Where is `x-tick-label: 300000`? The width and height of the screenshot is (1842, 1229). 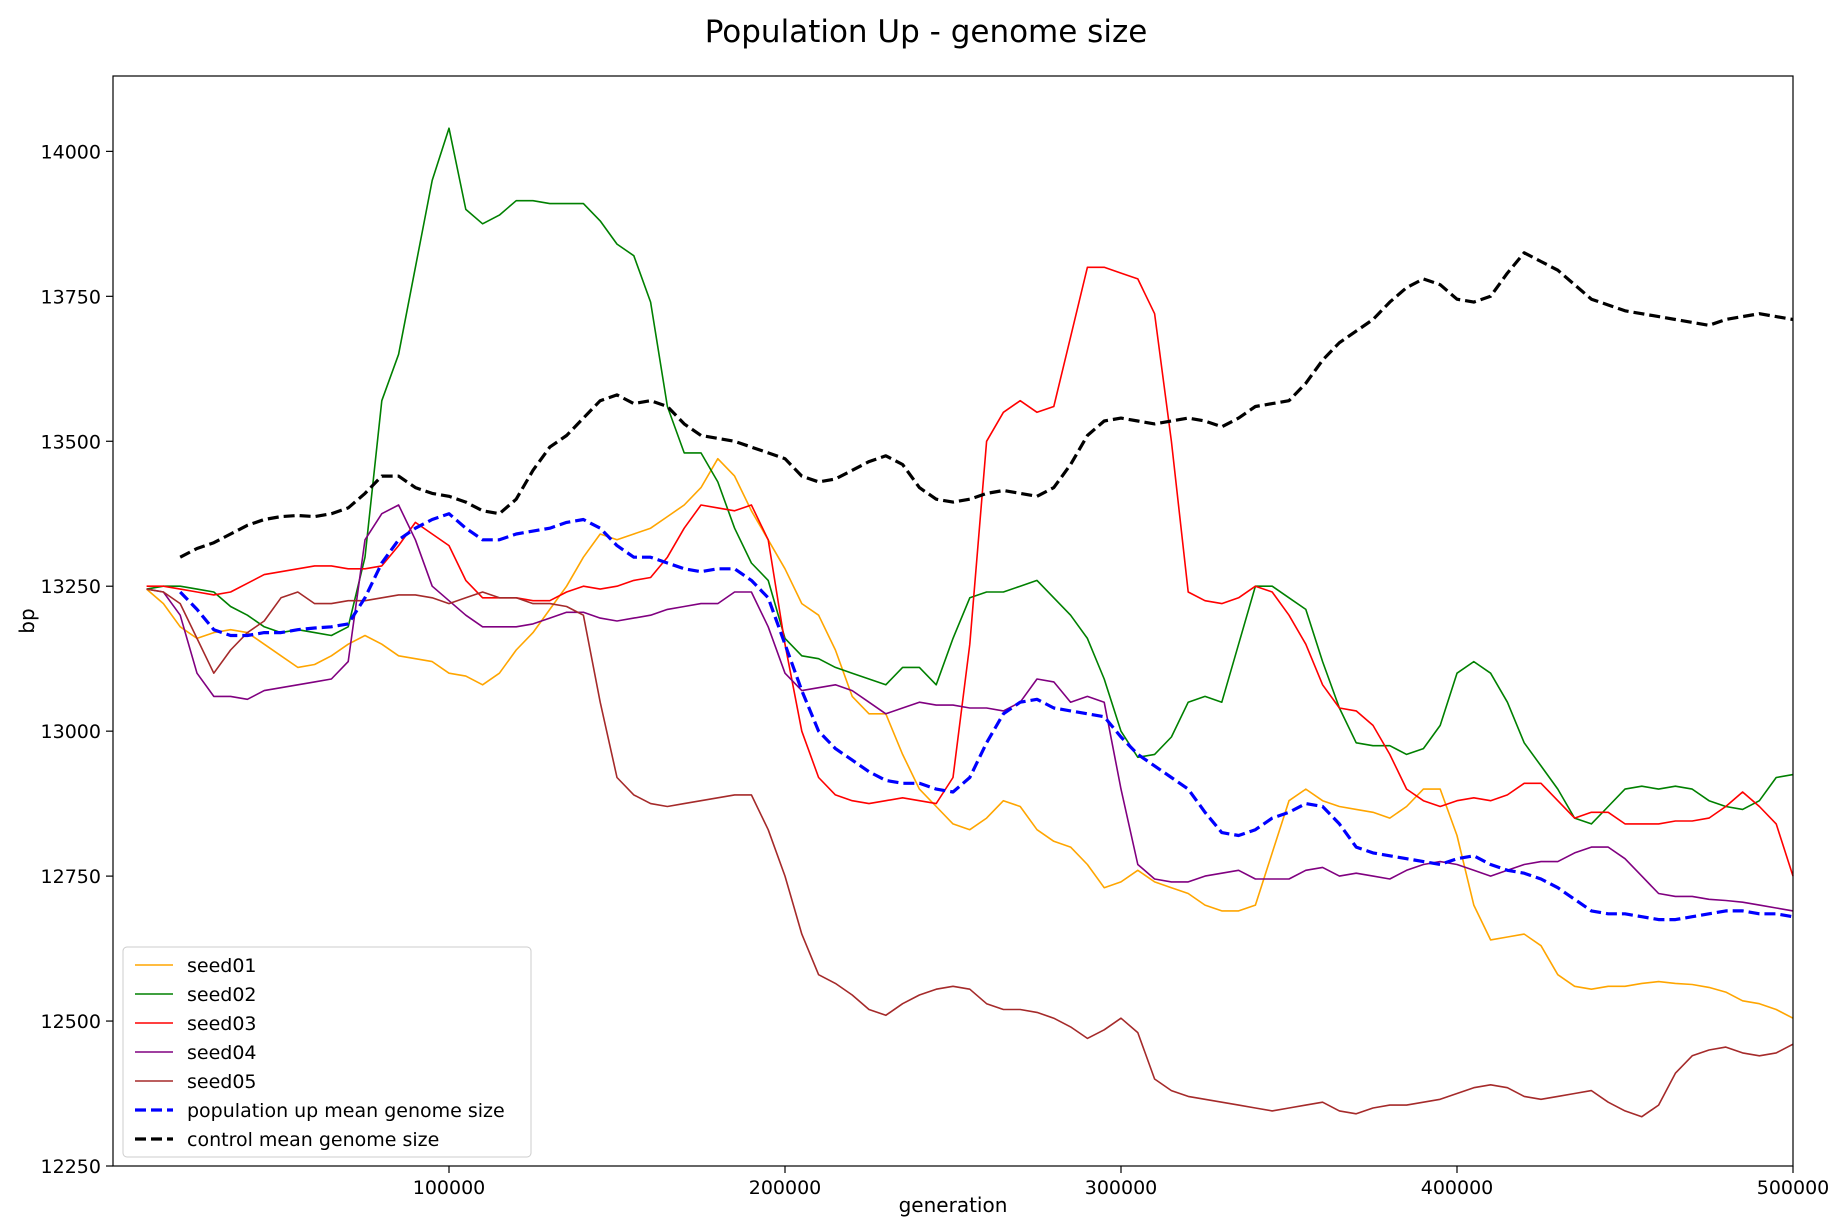
x-tick-label: 300000 is located at coordinates (1121, 1188).